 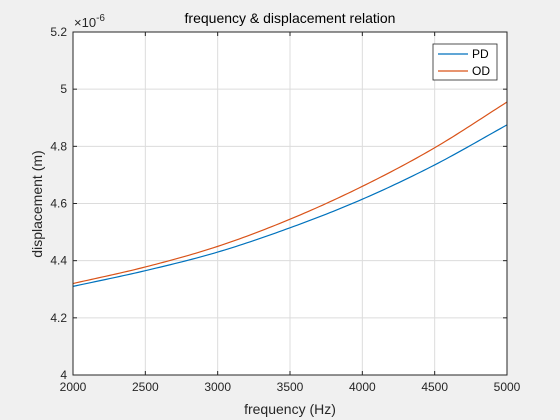 What do you see at coordinates (58, 318) in the screenshot?
I see `y-tick-label: 4.2` at bounding box center [58, 318].